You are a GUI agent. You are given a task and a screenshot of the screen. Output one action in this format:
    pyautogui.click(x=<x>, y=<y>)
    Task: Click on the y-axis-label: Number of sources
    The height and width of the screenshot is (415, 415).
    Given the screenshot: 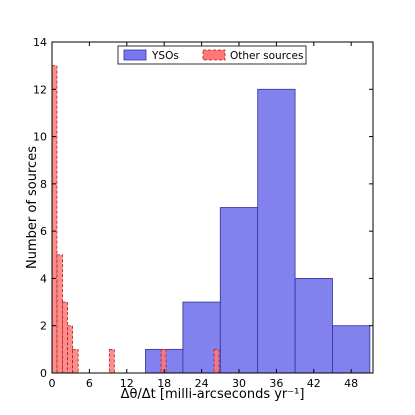 What is the action you would take?
    pyautogui.click(x=32, y=207)
    